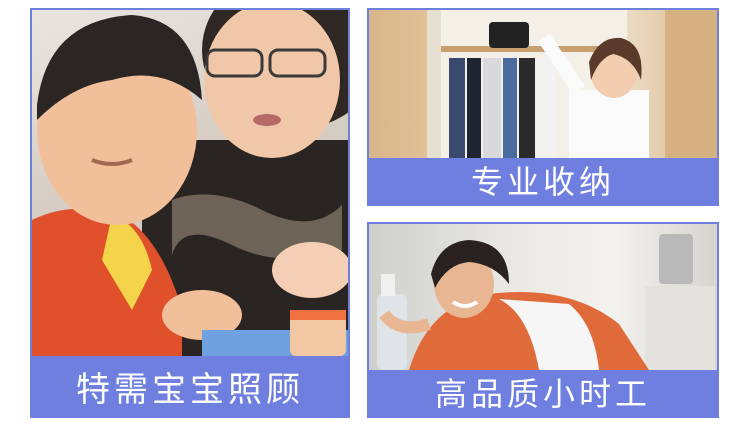 The image size is (750, 430). Describe the element at coordinates (542, 394) in the screenshot. I see `card-label: 高品质小时工` at that location.